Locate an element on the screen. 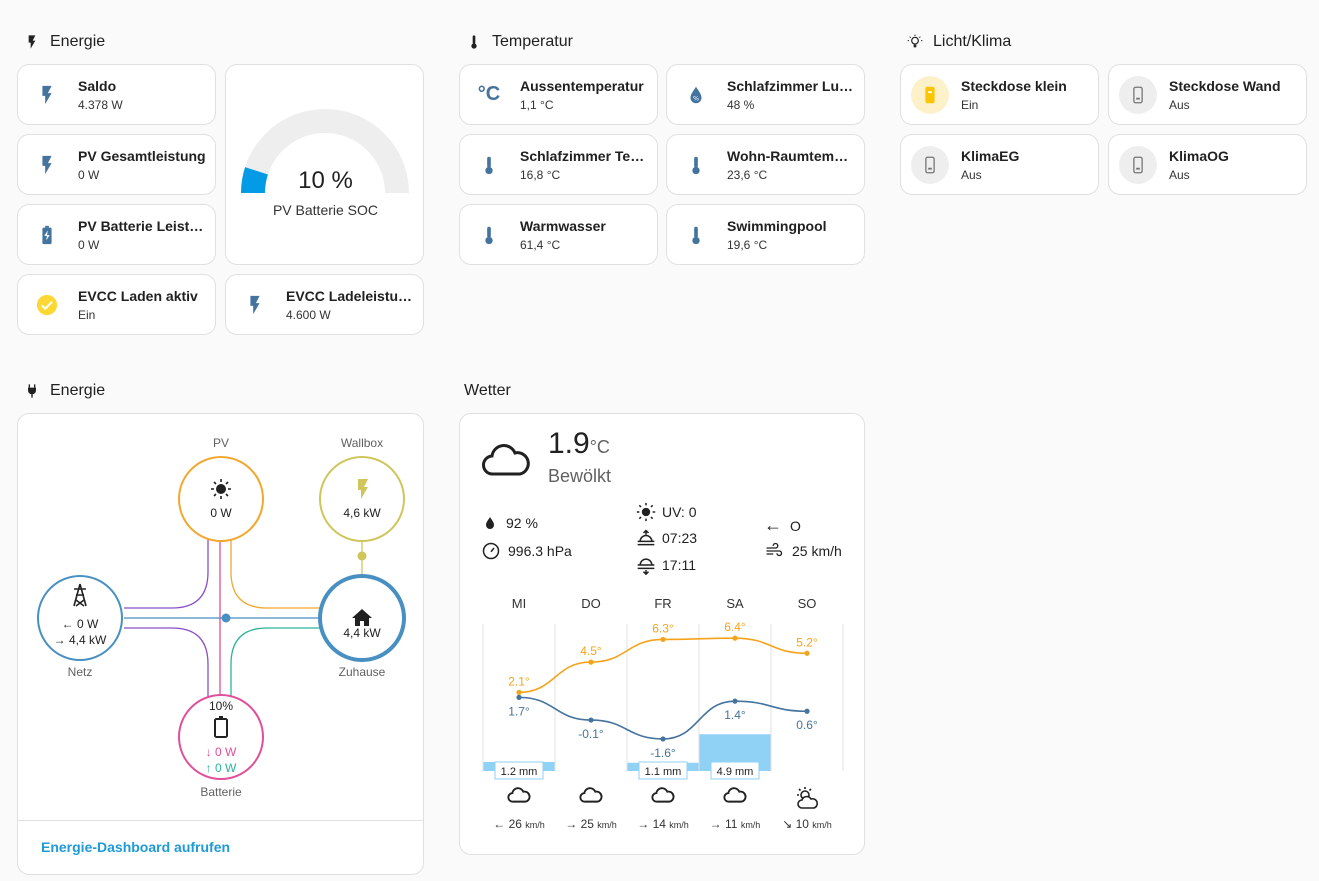 The image size is (1319, 881). pv-value: 0 W is located at coordinates (221, 513).